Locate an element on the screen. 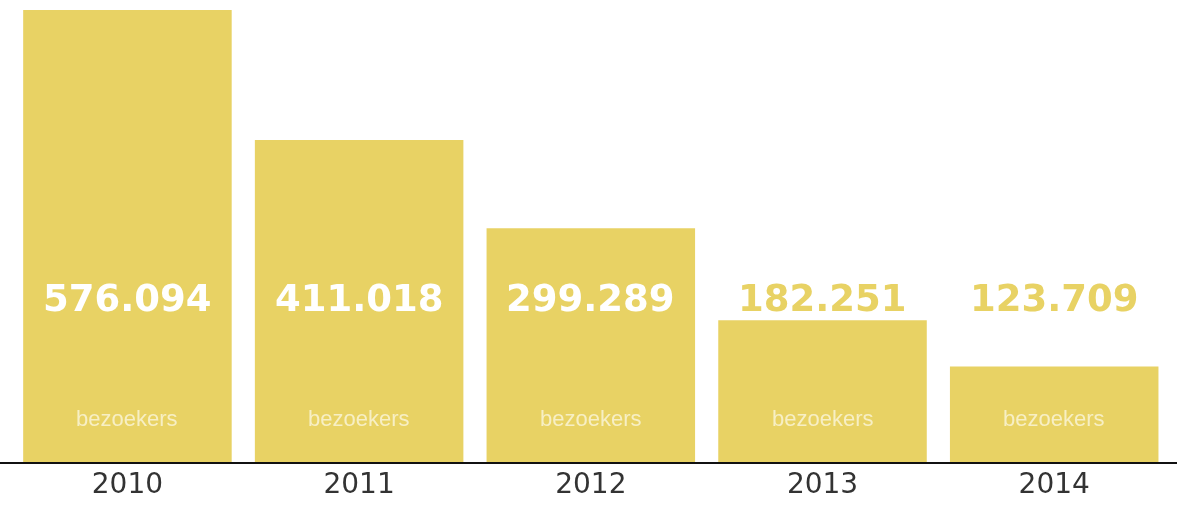  x-tick-label: 2010 is located at coordinates (127, 483).